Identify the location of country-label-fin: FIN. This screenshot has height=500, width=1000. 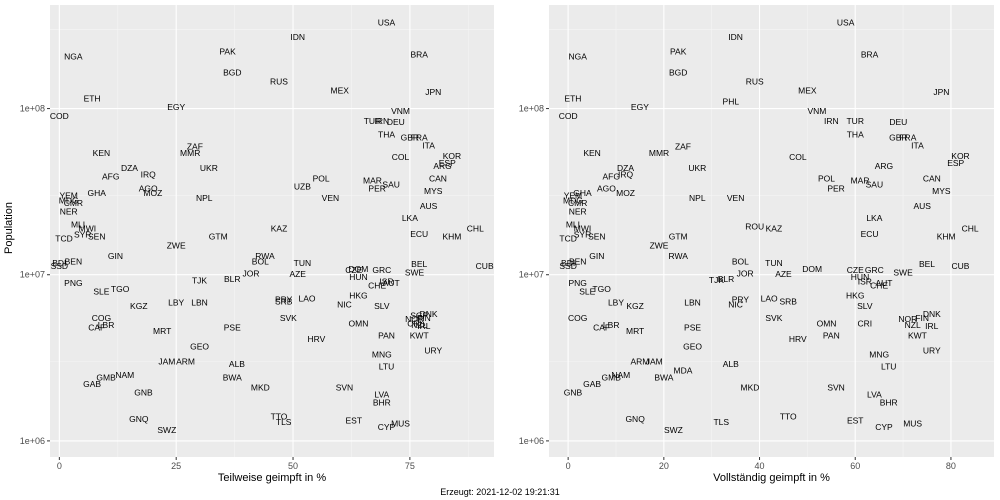
(424, 318).